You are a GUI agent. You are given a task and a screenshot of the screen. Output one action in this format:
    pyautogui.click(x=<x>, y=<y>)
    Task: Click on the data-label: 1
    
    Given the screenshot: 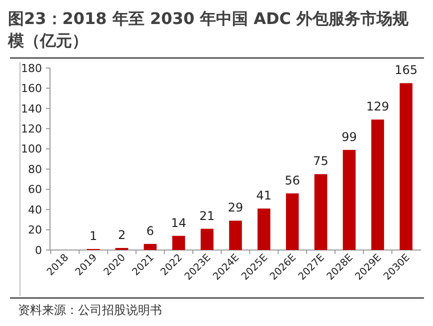 What is the action you would take?
    pyautogui.click(x=94, y=235)
    